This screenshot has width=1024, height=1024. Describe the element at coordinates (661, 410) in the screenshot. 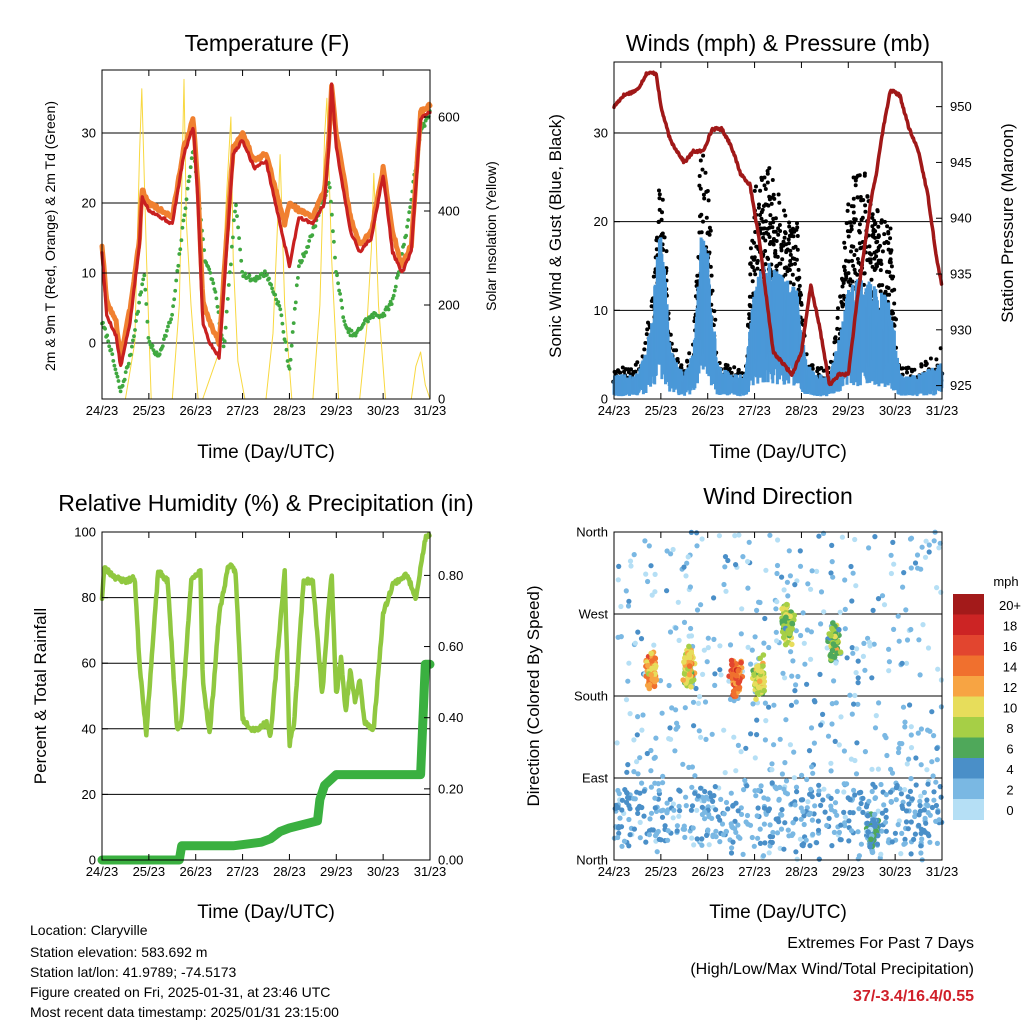

I see `x-tick-label: 25/23` at that location.